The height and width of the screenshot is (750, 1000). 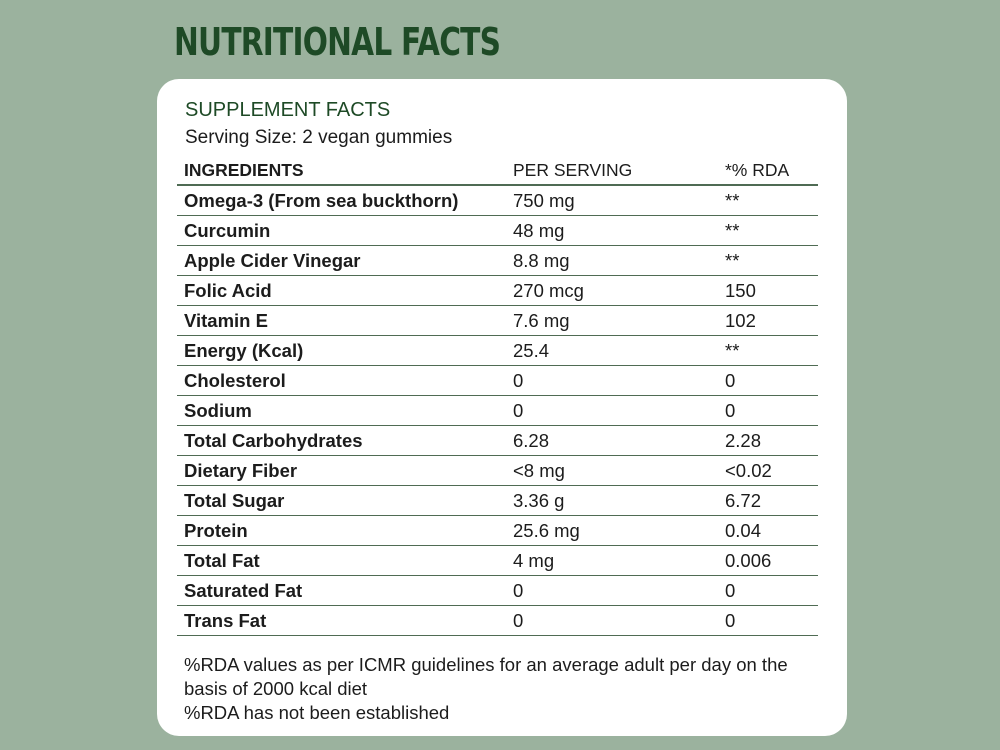 I want to click on ingredient-cell: Cholesterol, so click(x=341, y=380).